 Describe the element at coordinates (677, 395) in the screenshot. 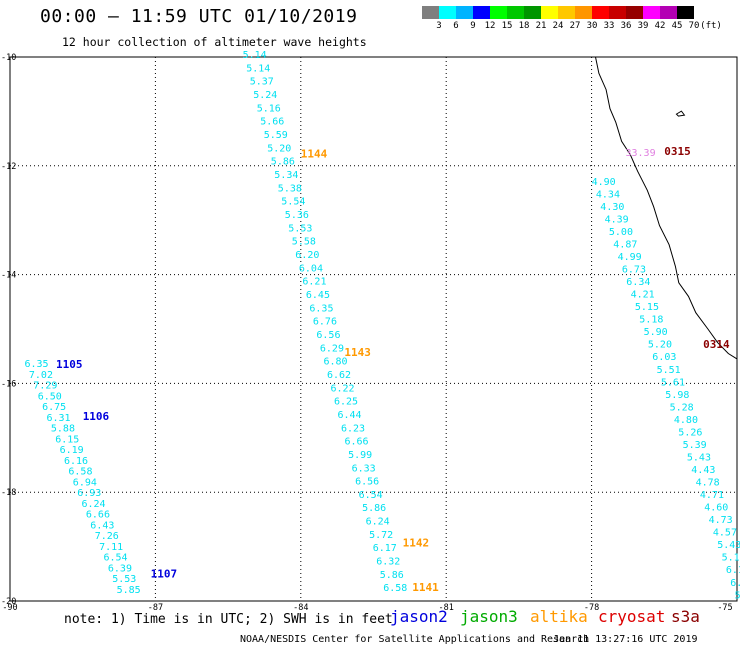

I see `wave-height-value: 5.98` at that location.